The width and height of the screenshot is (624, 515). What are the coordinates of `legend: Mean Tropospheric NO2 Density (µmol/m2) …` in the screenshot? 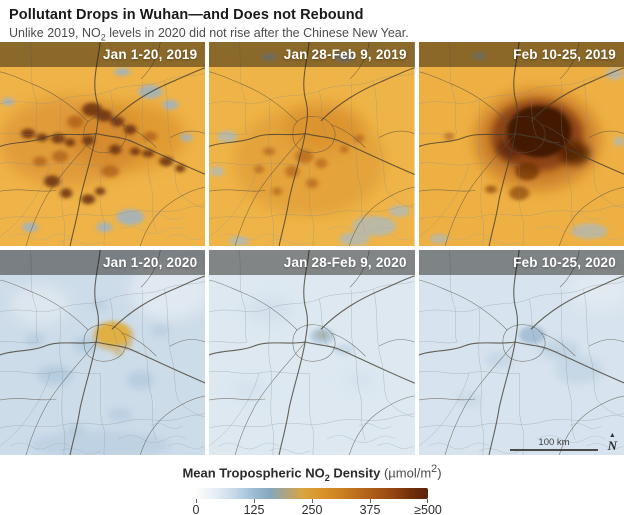 It's located at (312, 485).